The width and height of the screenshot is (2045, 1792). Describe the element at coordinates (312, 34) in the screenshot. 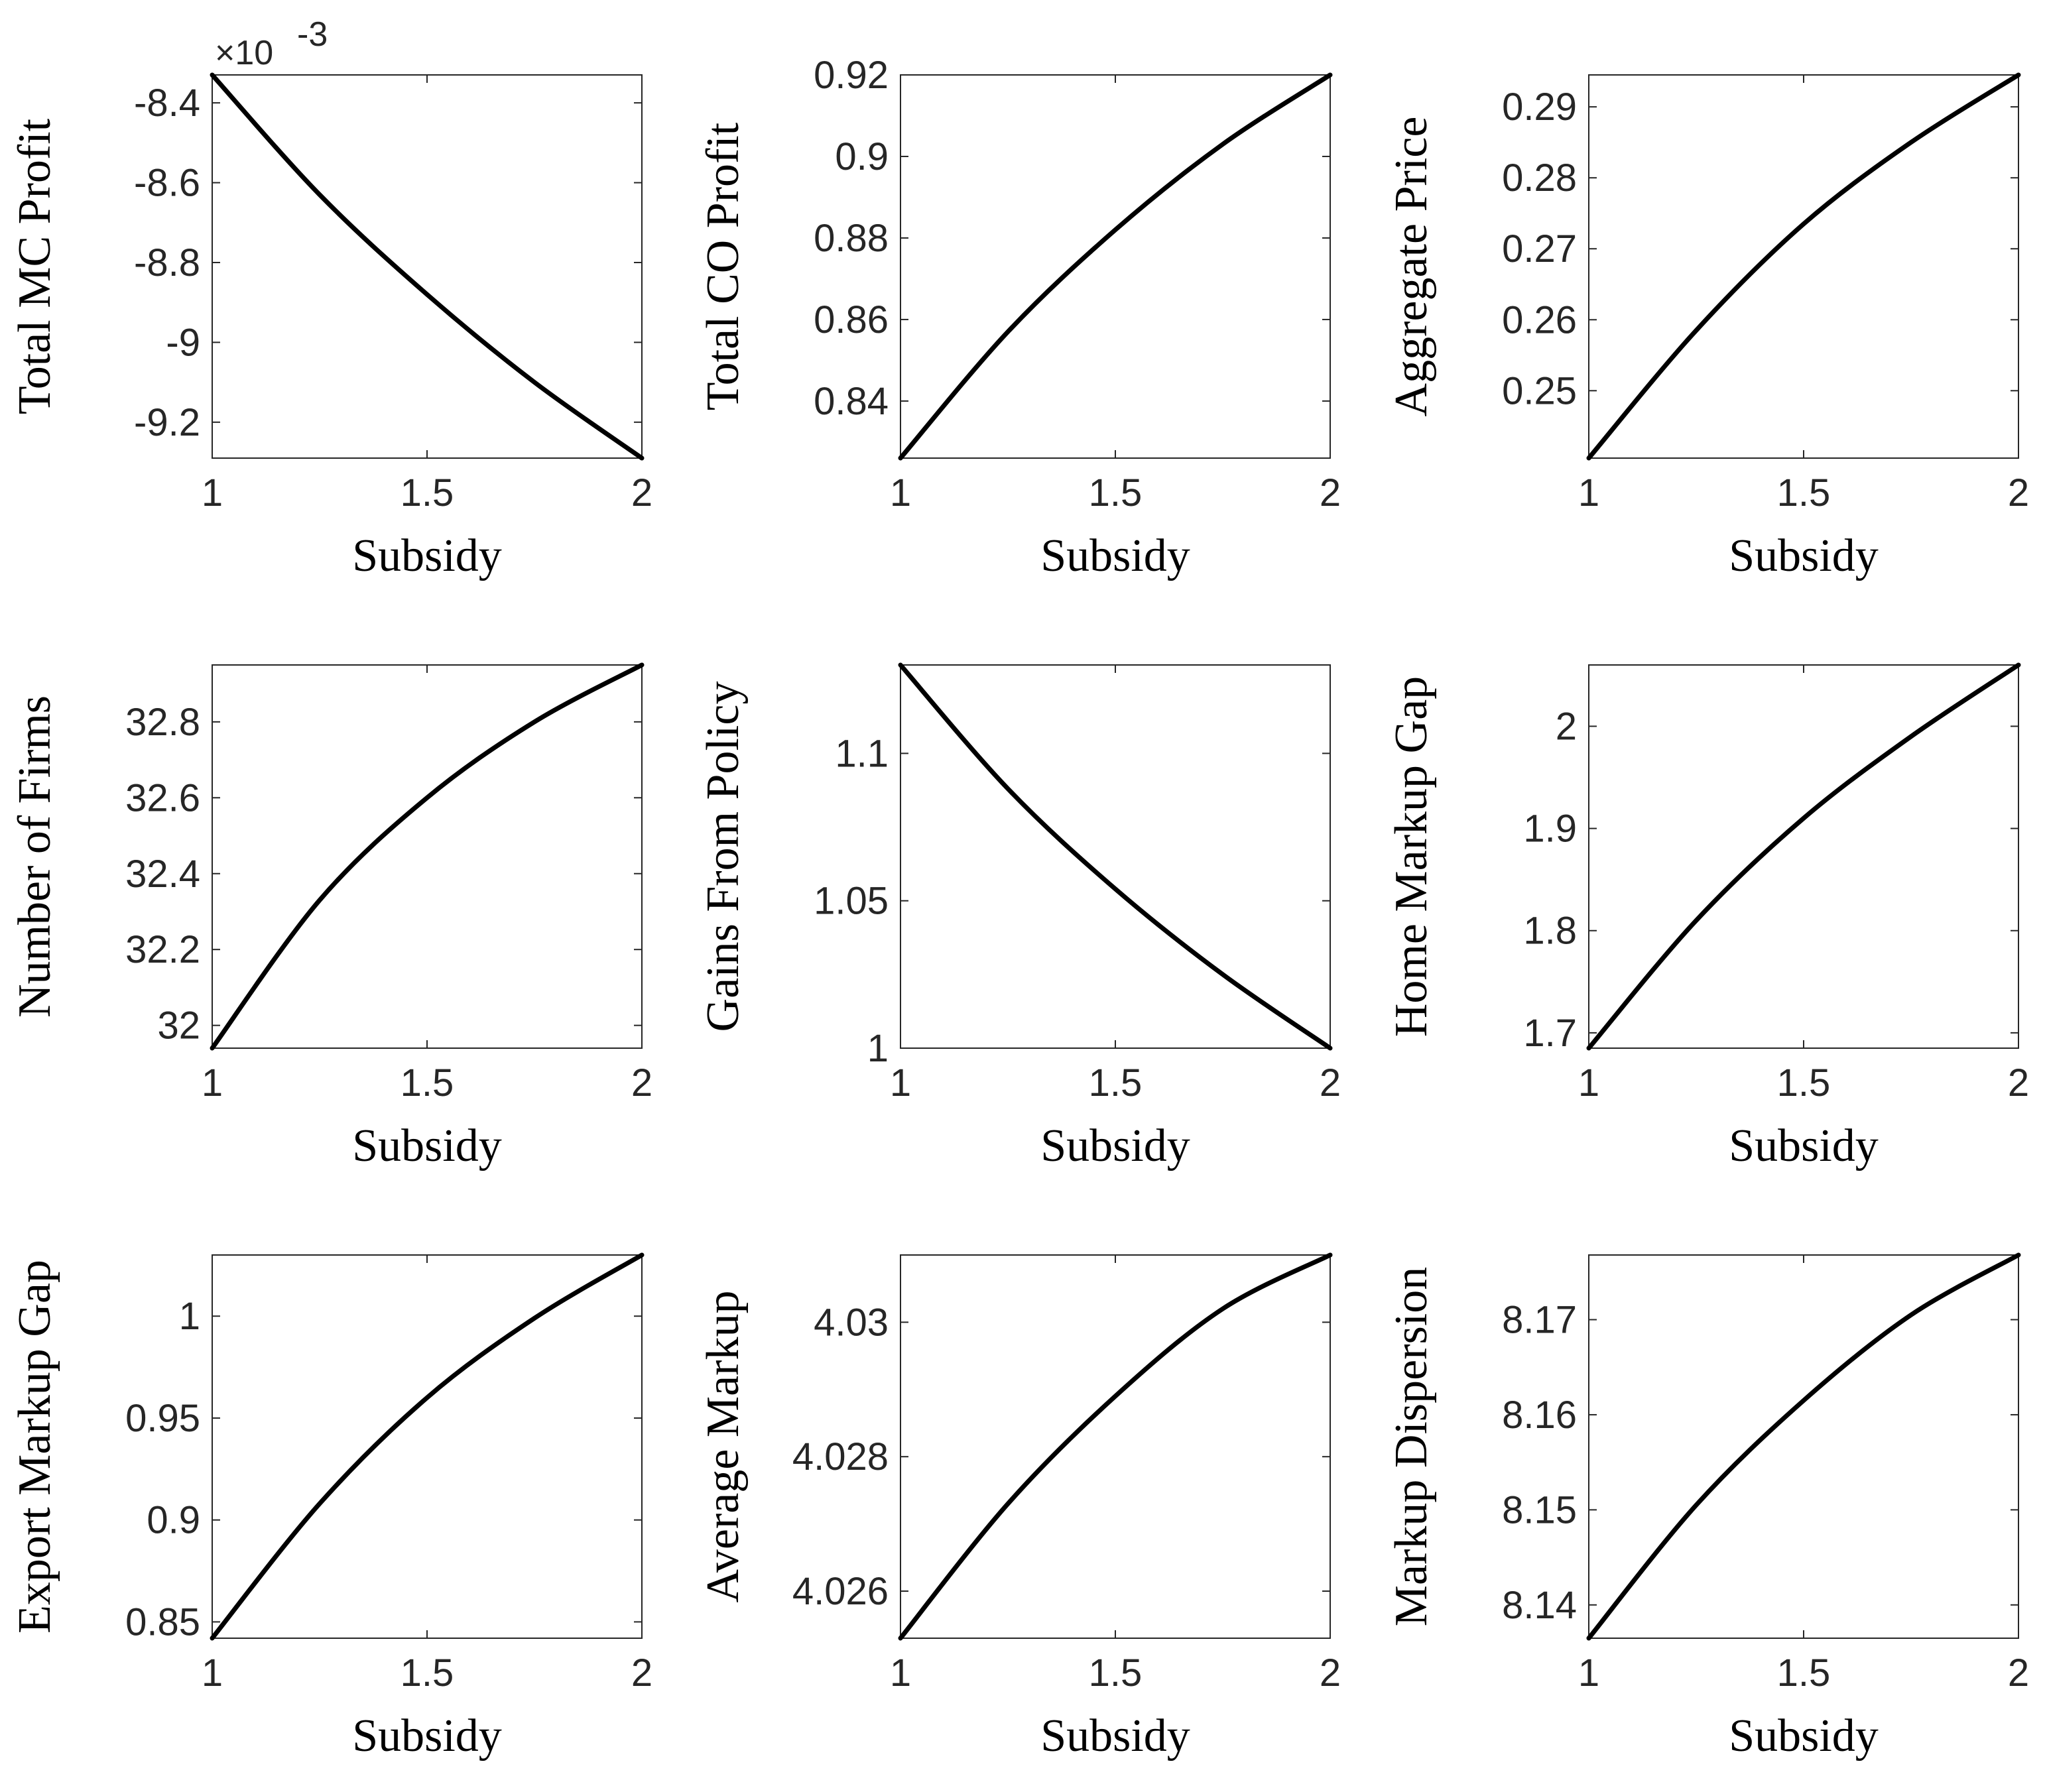

I see `axis-multiplier-exponent: -3` at that location.